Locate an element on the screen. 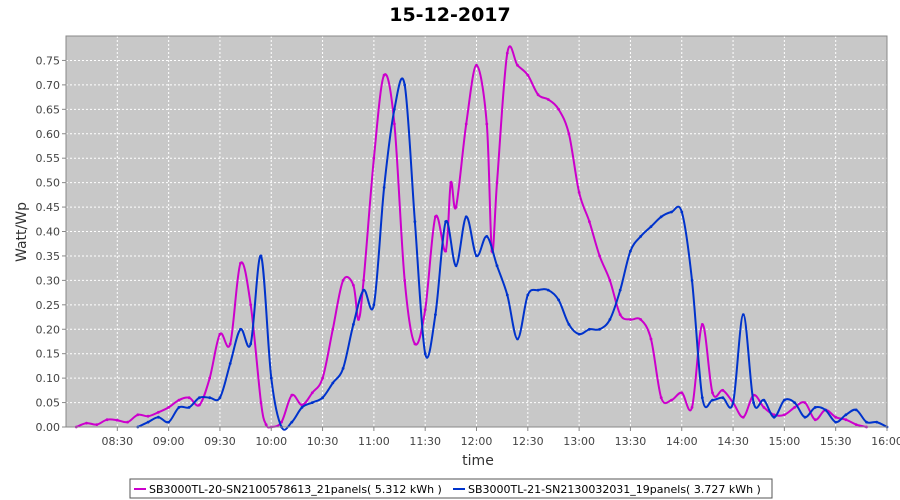 Image resolution: width=900 pixels, height=500 pixels. y-axis-label: Watt/Wp is located at coordinates (22, 232).